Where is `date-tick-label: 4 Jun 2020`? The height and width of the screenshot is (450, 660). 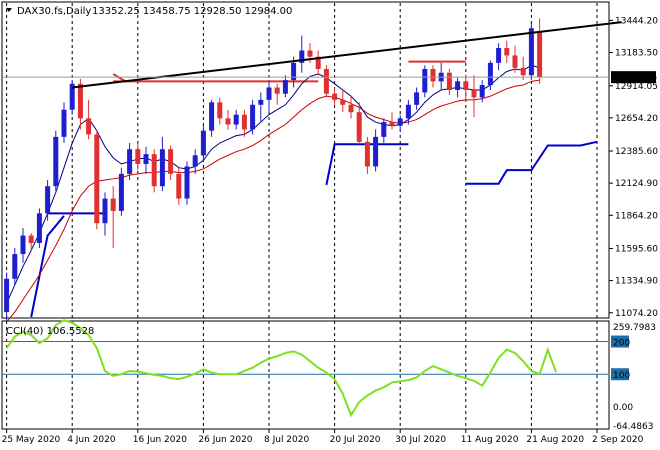
date-tick-label: 4 Jun 2020 is located at coordinates (91, 440).